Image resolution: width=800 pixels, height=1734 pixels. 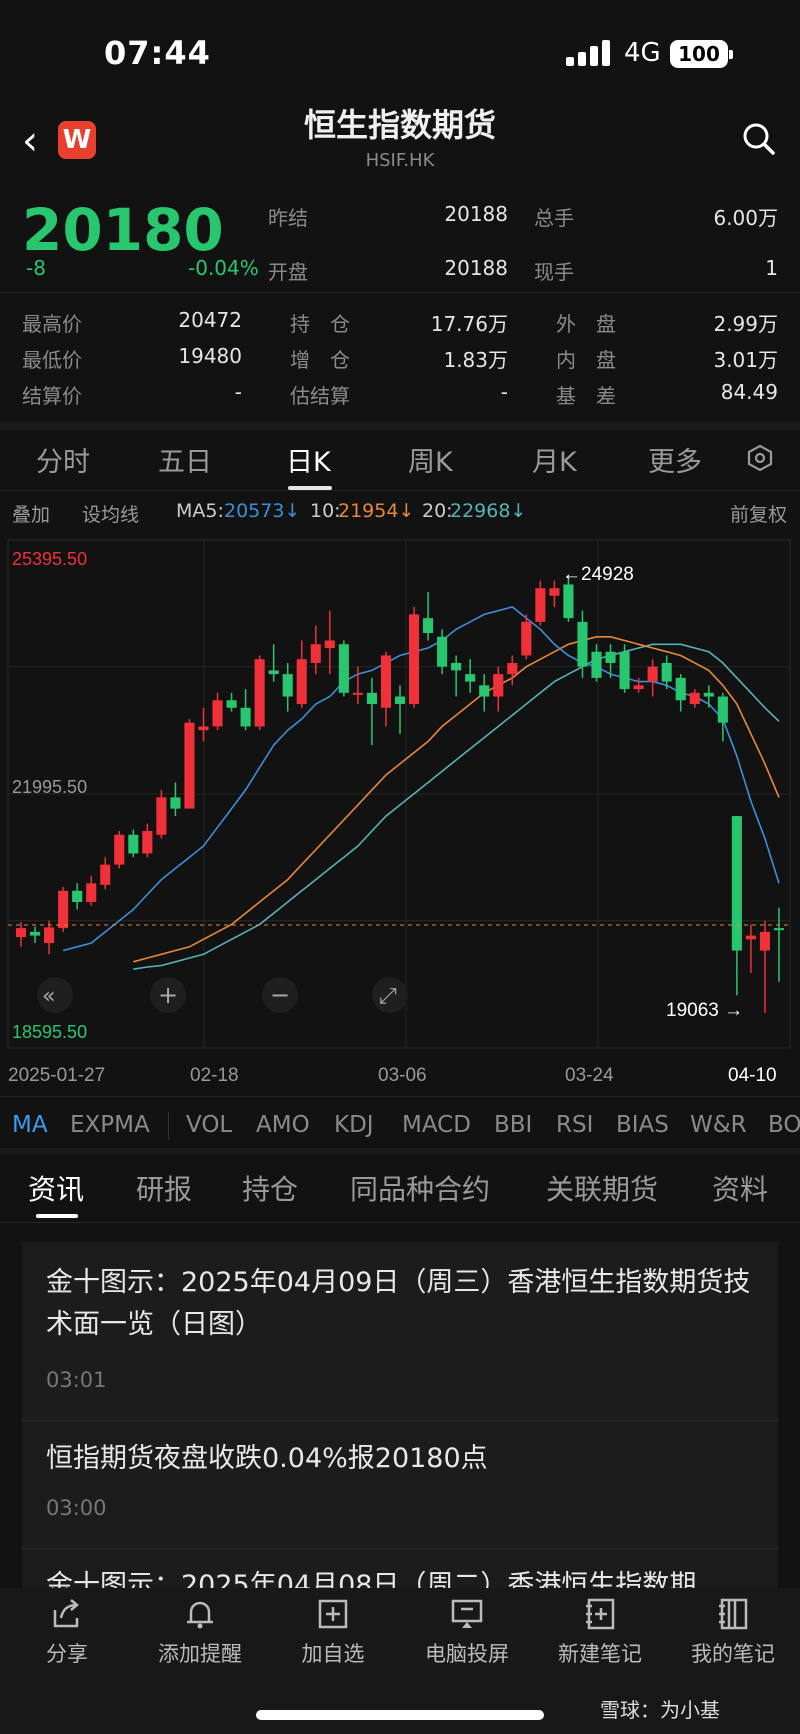 What do you see at coordinates (388, 996) in the screenshot?
I see `fullscreen-icon: ⤢` at bounding box center [388, 996].